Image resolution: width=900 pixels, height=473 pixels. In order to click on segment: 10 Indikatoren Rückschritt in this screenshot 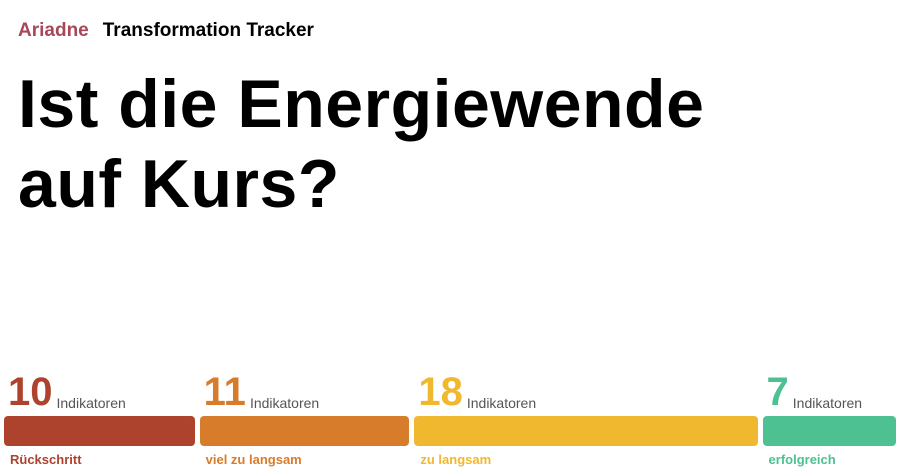, I will do `click(99, 416)`.